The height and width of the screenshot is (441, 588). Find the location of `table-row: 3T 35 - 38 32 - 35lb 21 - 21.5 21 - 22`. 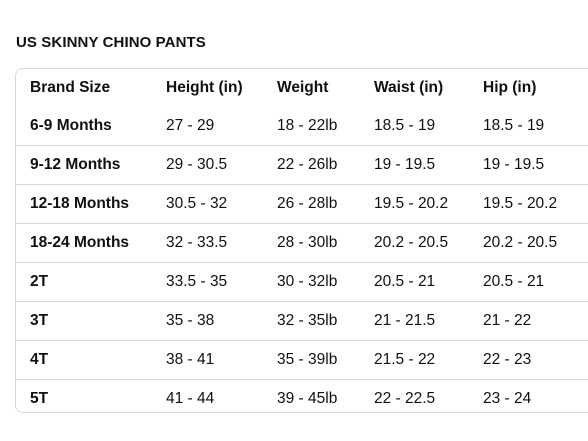

table-row: 3T 35 - 38 32 - 35lb 21 - 21.5 21 - 22 is located at coordinates (302, 321).